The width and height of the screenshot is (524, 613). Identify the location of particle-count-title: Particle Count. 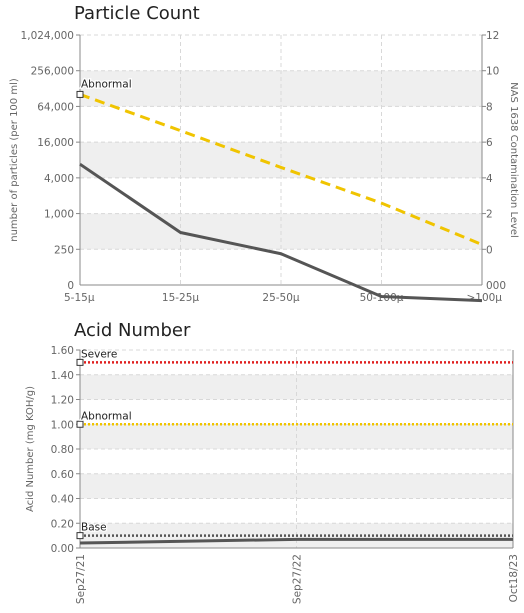
(137, 13).